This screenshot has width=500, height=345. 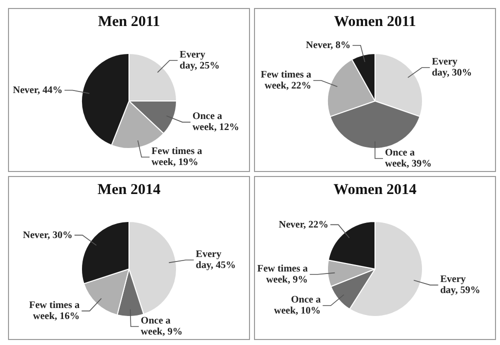 I want to click on chart-title: Women 2011, so click(x=375, y=22).